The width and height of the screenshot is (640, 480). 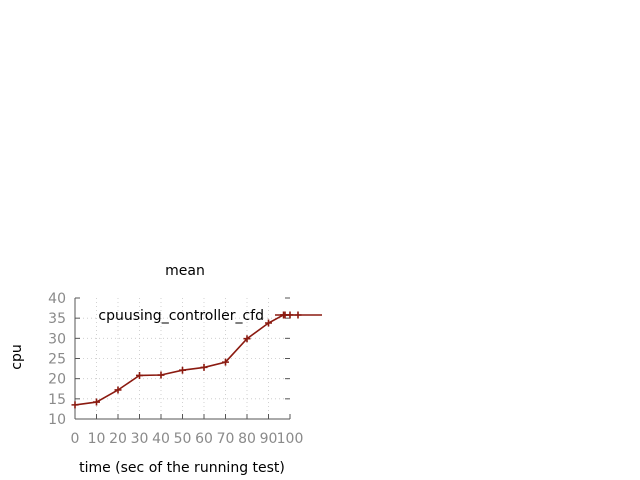 What do you see at coordinates (298, 315) in the screenshot?
I see `legend-marker` at bounding box center [298, 315].